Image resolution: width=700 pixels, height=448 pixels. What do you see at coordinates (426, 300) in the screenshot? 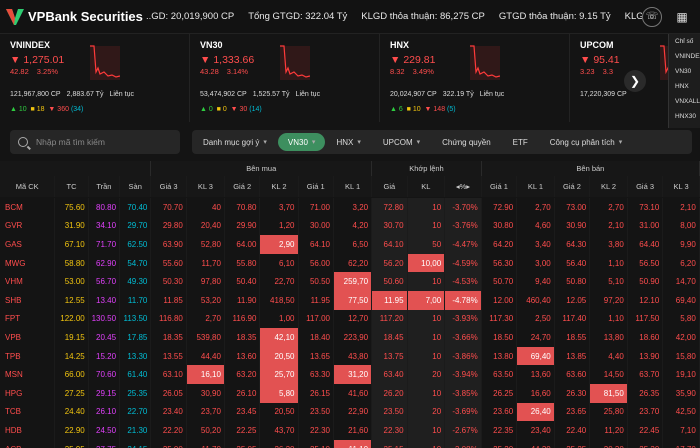
I see `cell: 7,00` at bounding box center [426, 300].